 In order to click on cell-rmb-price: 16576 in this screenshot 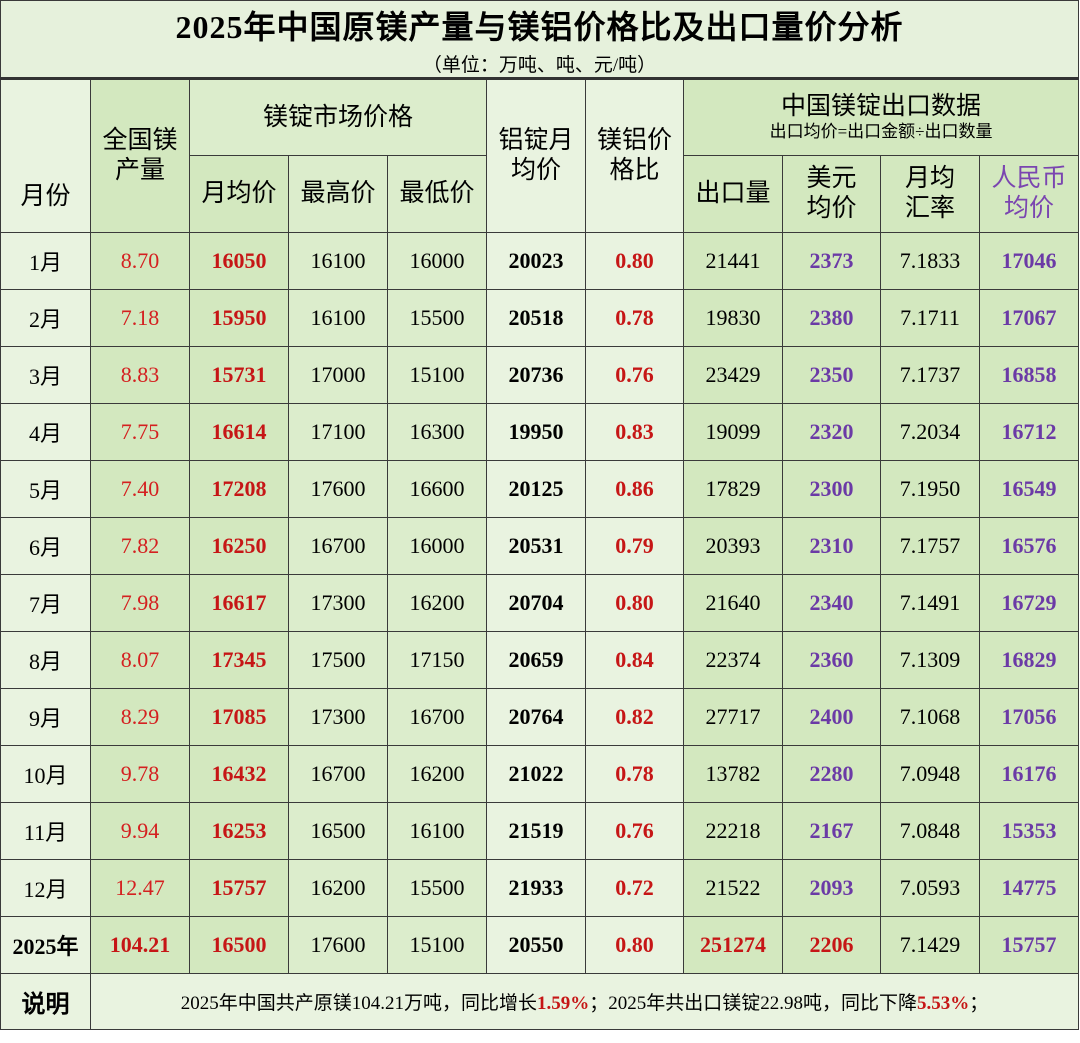, I will do `click(1029, 546)`.